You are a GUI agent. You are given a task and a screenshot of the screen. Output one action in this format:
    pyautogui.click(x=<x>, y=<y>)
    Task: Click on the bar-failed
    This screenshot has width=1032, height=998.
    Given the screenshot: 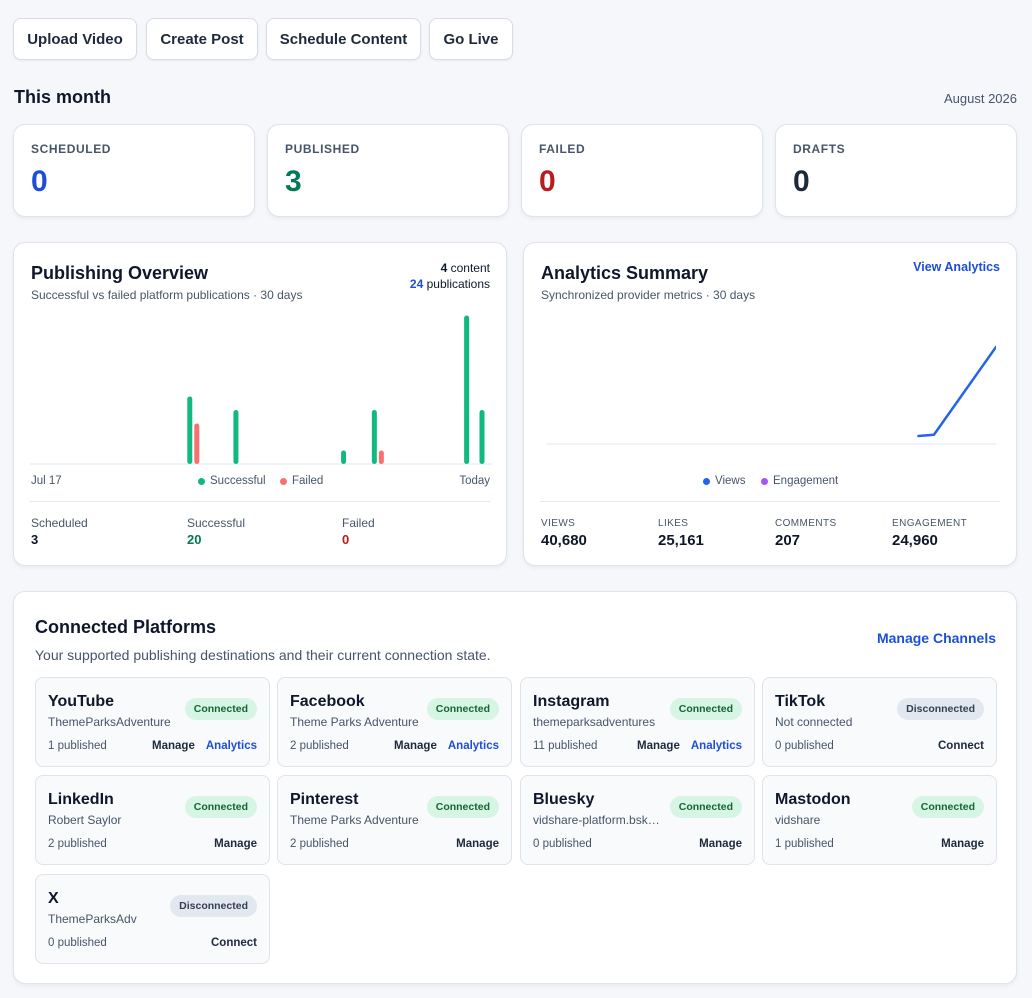 What is the action you would take?
    pyautogui.click(x=197, y=443)
    